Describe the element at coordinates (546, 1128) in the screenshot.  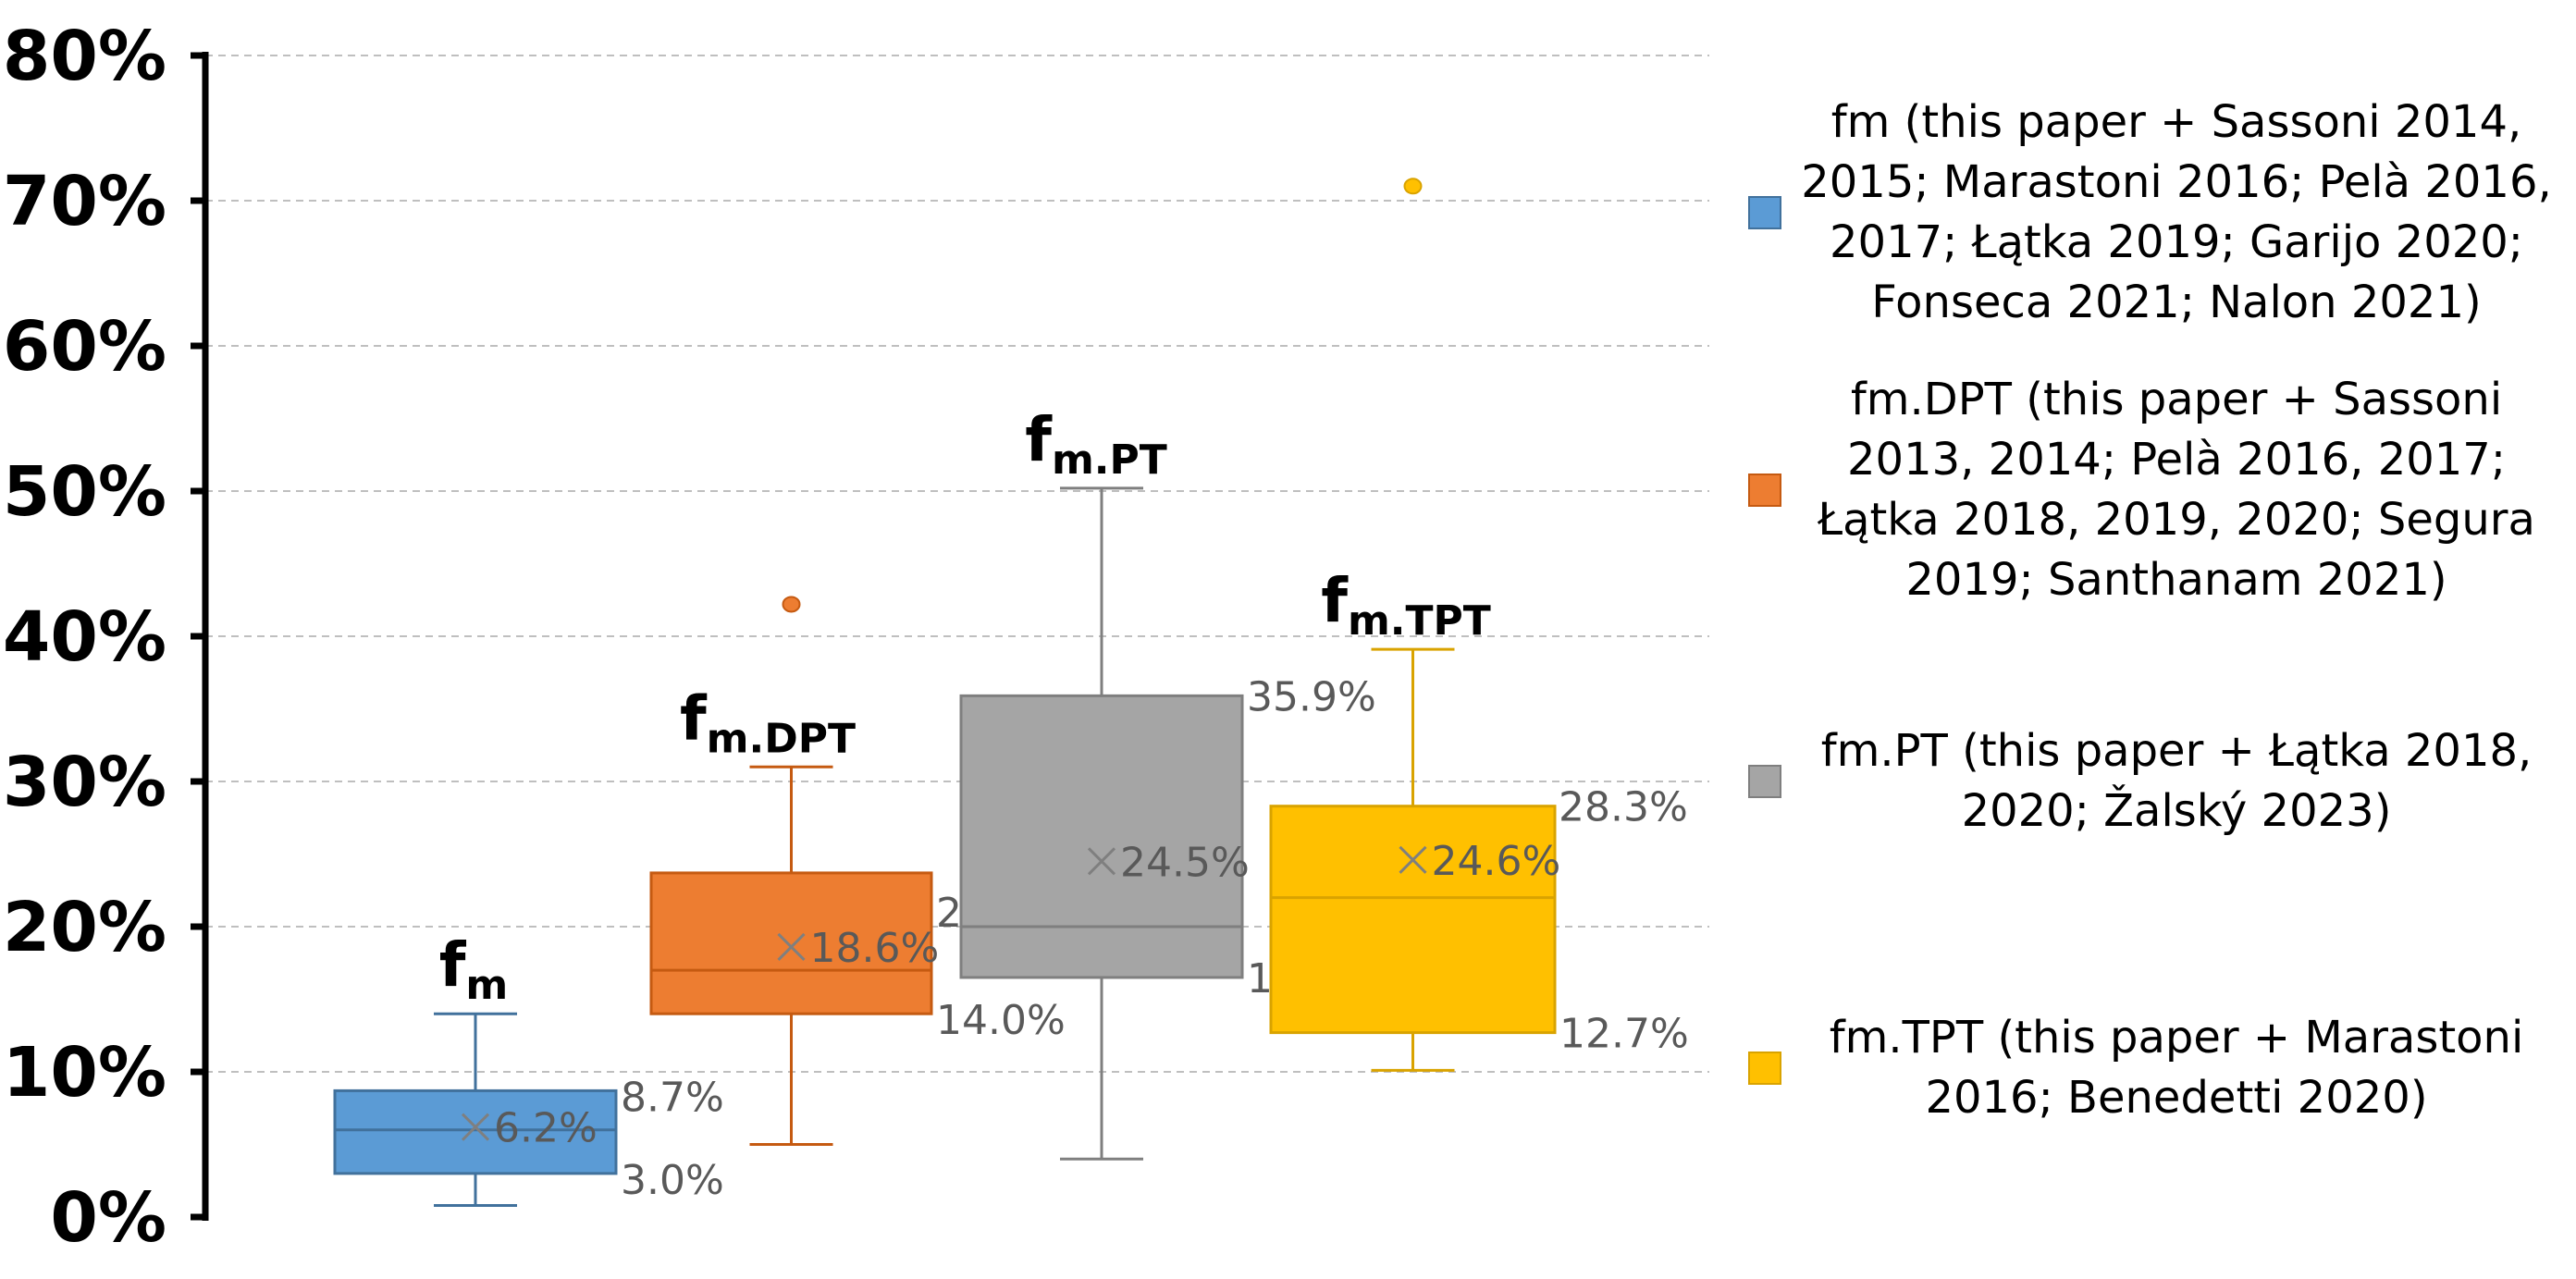
I see `mean-label-fm: 6.2%` at that location.